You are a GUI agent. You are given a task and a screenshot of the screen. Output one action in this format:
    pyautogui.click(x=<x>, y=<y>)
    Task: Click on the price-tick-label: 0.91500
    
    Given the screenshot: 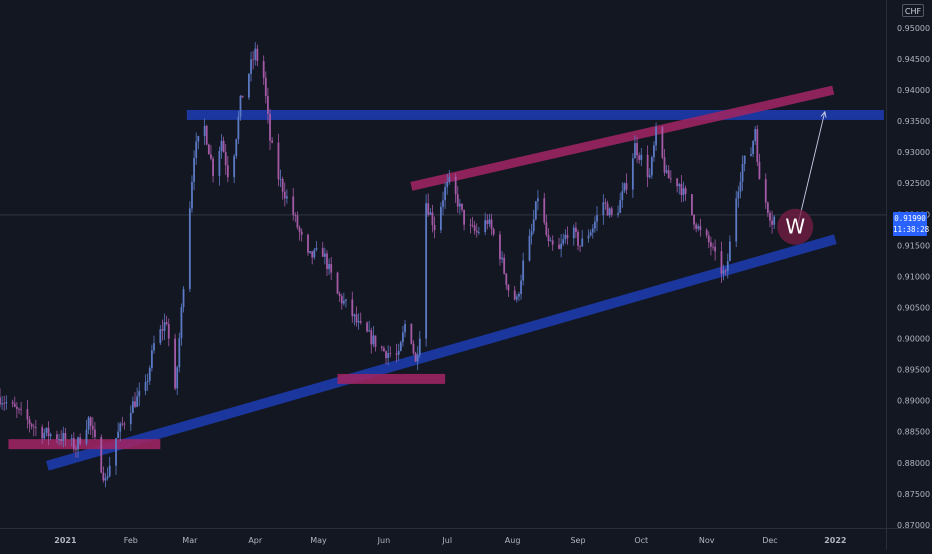 What is the action you would take?
    pyautogui.click(x=913, y=245)
    